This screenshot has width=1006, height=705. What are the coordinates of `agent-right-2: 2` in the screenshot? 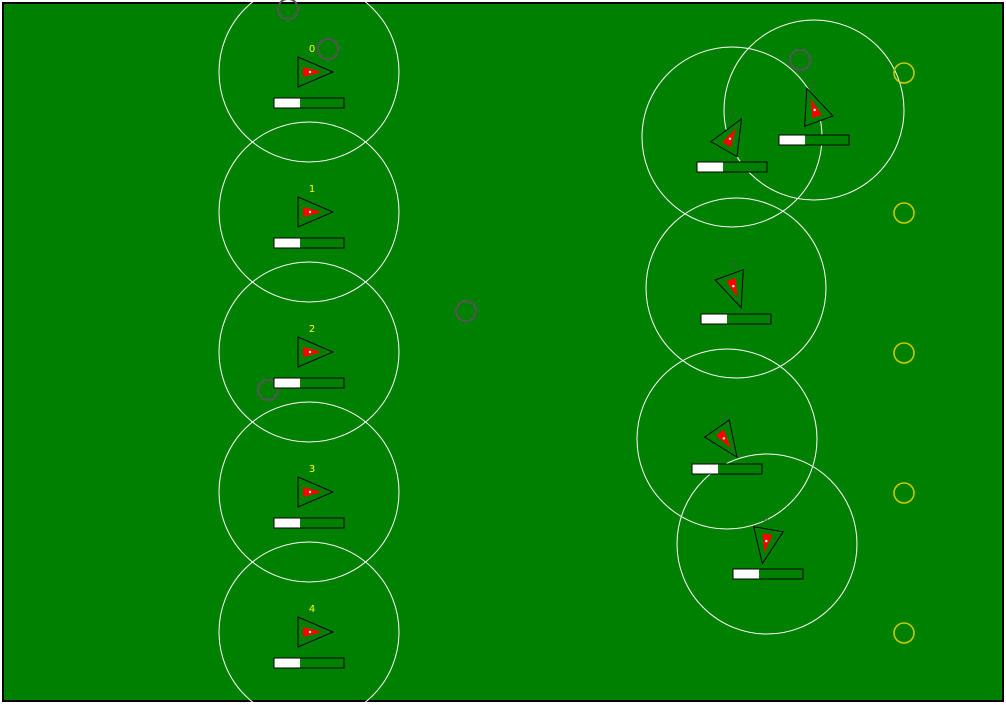 It's located at (734, 286).